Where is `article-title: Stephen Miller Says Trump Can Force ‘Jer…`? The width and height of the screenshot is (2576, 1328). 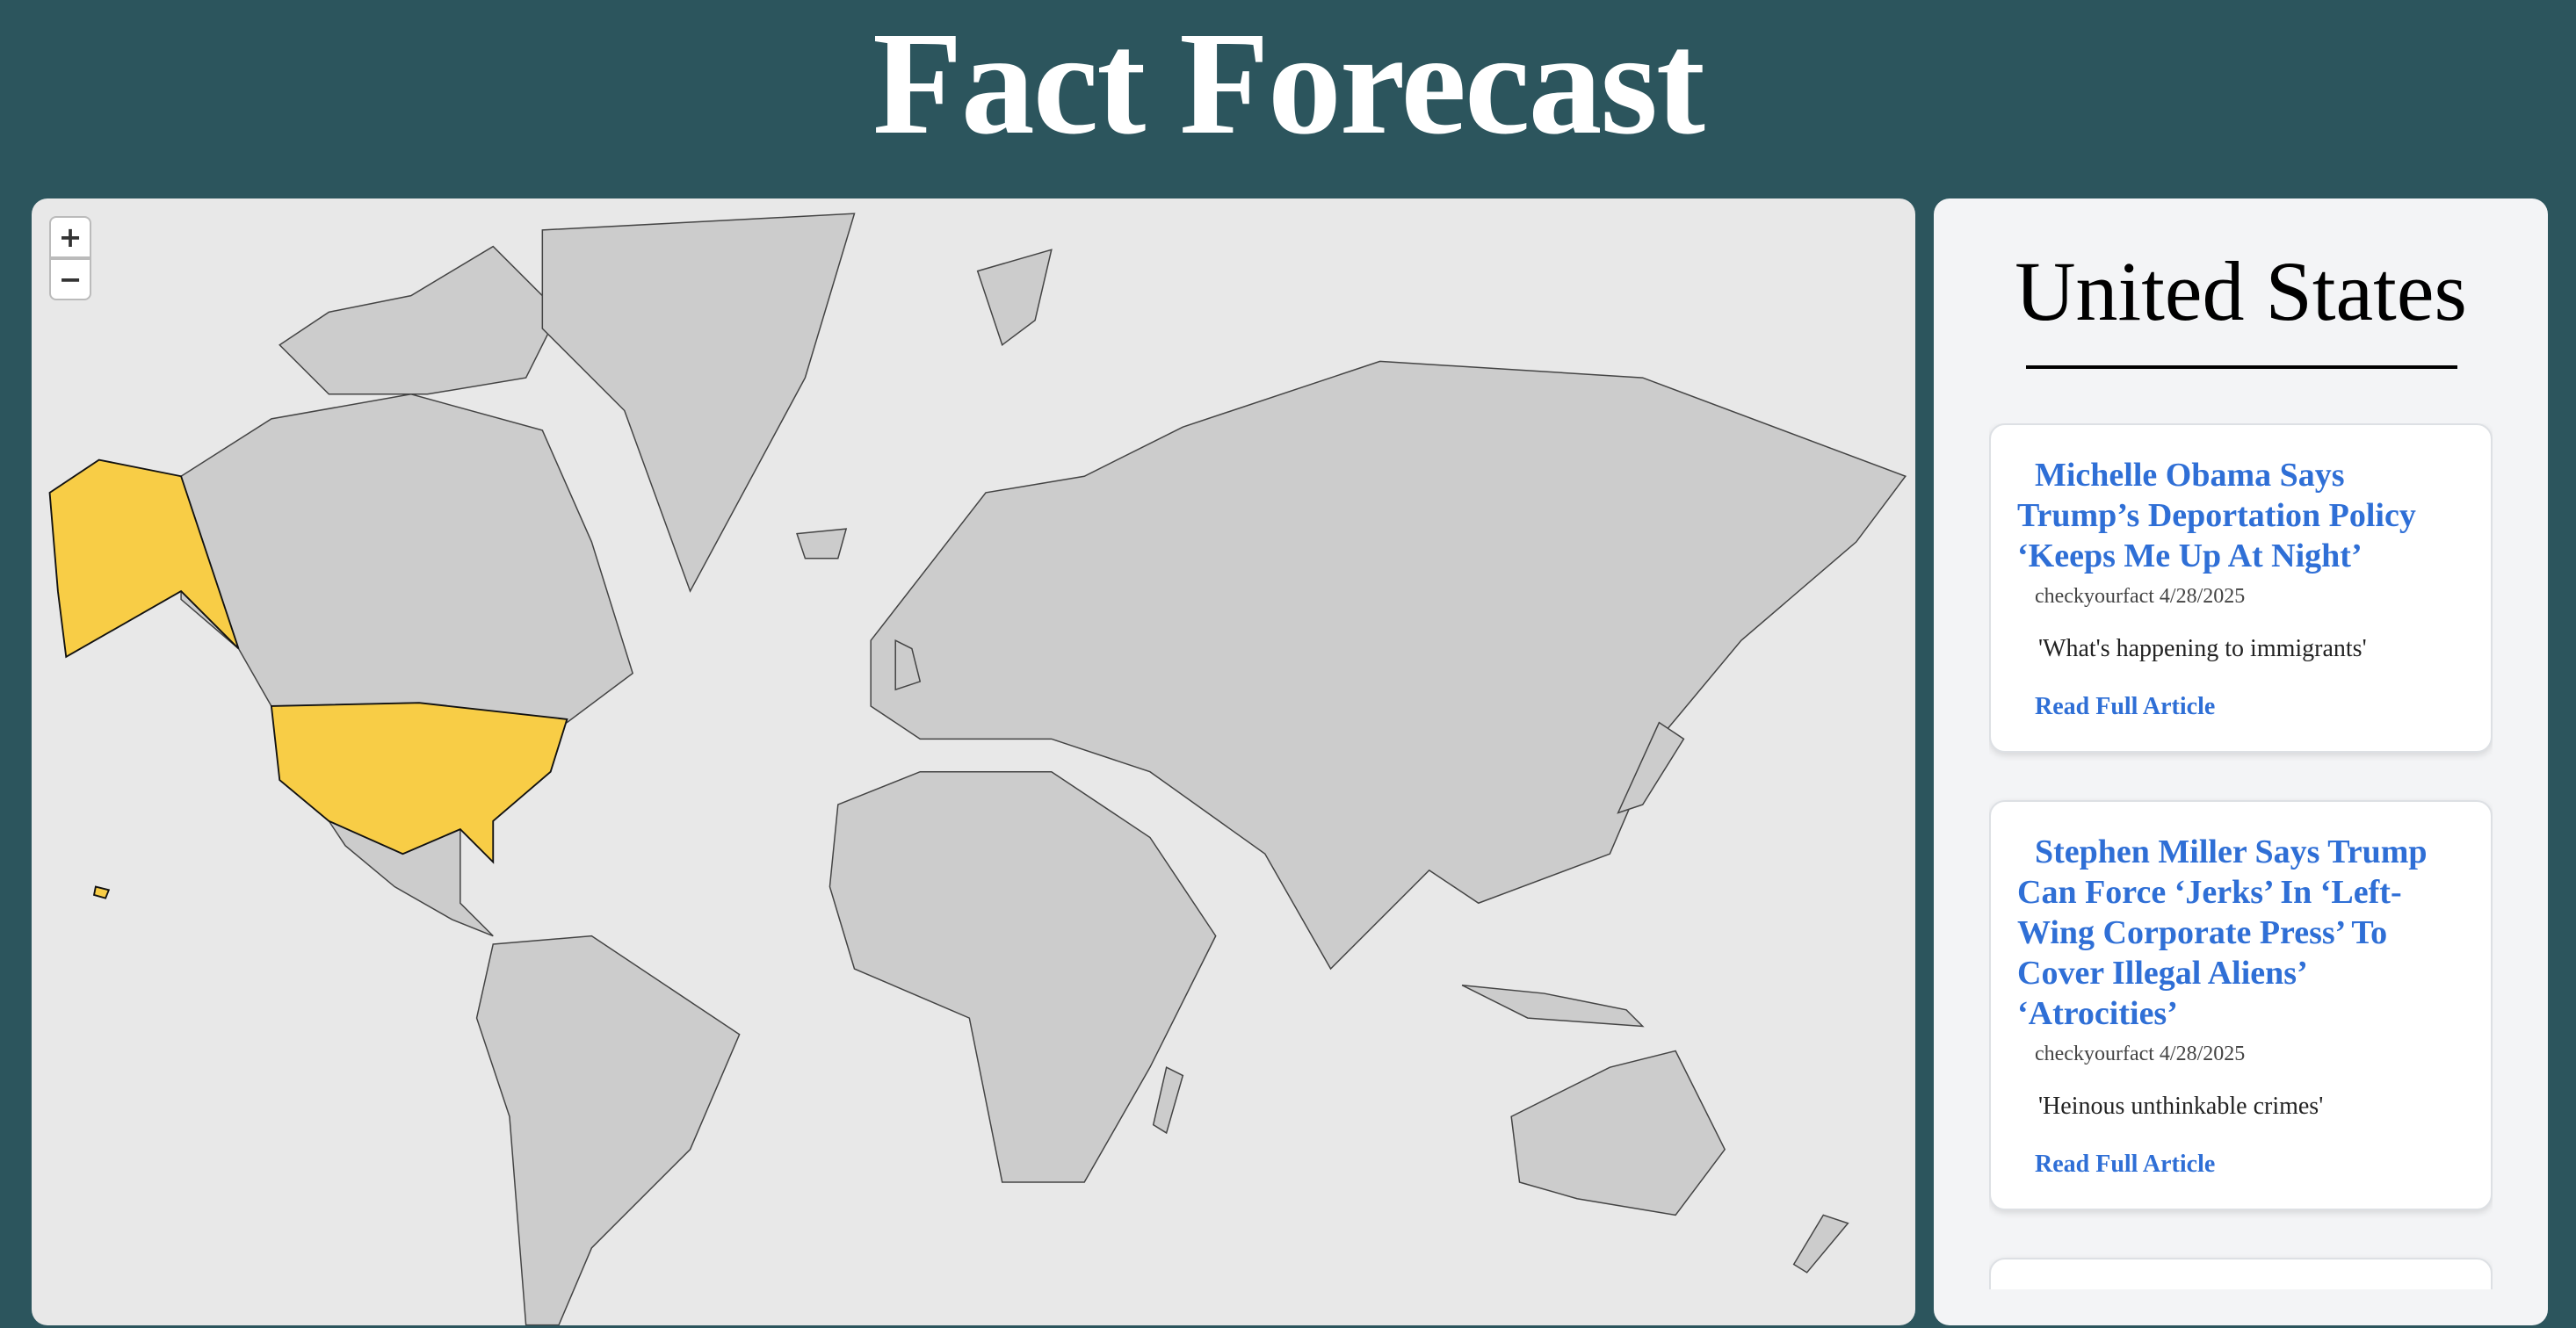 article-title: Stephen Miller Says Trump Can Force ‘Jer… is located at coordinates (2222, 933).